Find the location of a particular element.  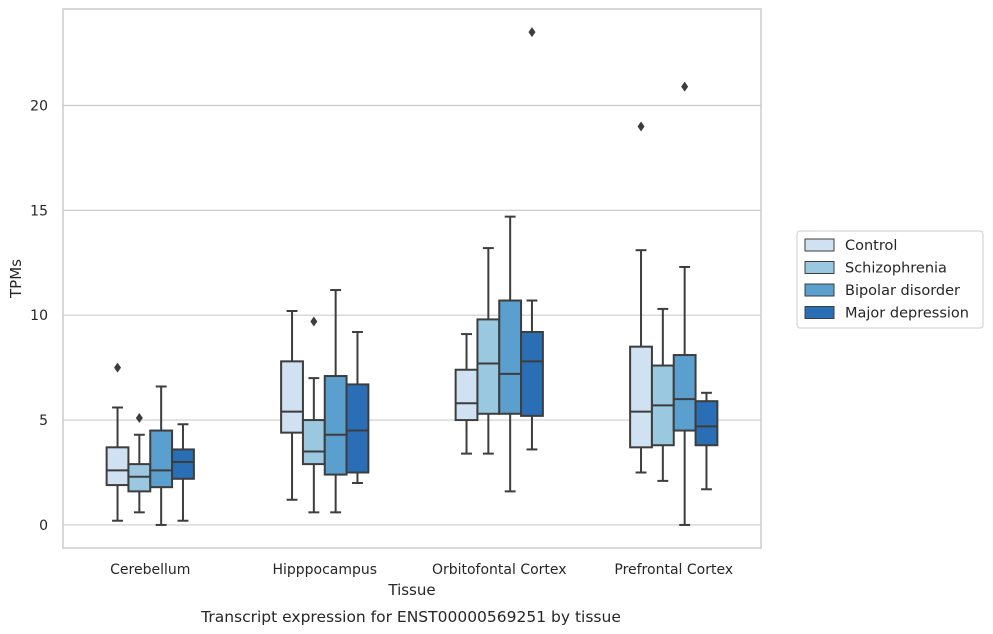

y-tick-label: 5 is located at coordinates (43, 421).